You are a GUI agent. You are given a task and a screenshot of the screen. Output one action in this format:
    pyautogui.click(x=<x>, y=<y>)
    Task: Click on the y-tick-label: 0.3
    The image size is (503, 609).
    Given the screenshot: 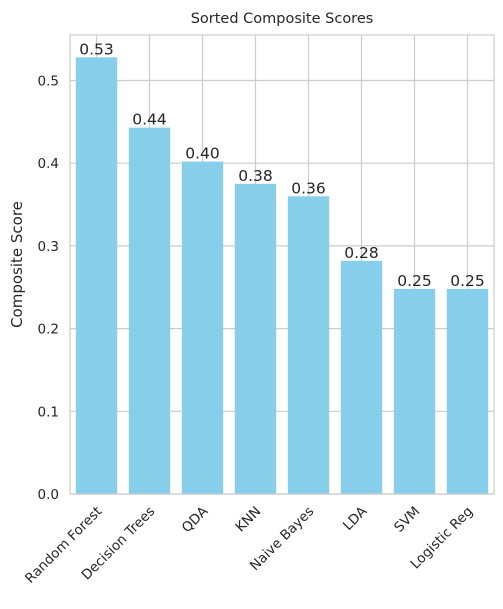 What is the action you would take?
    pyautogui.click(x=48, y=247)
    